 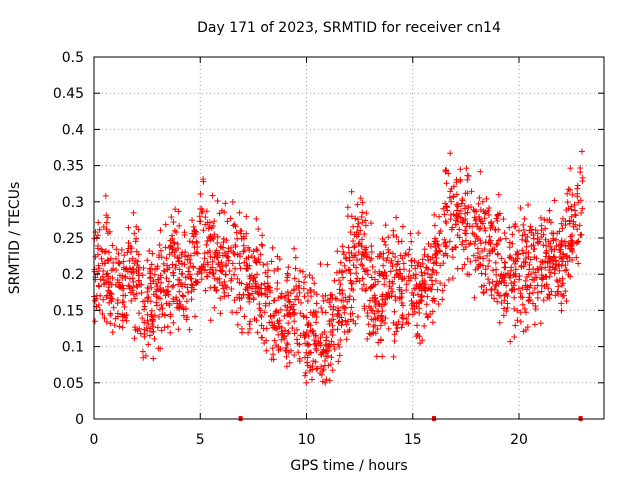 I want to click on y-tick-label: 0.15, so click(x=68, y=311).